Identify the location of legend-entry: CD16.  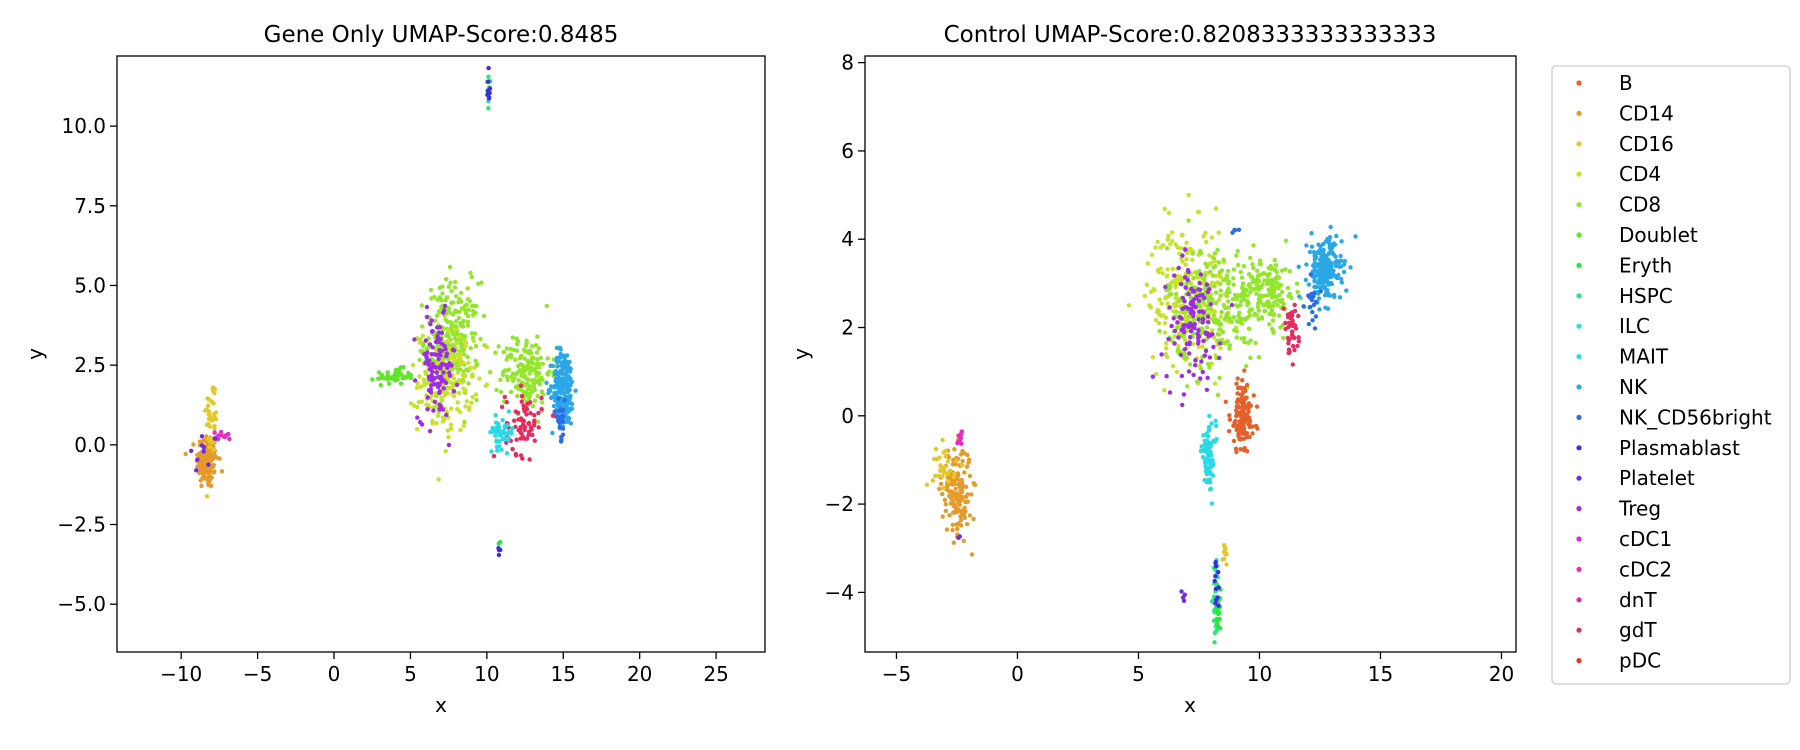
(1625, 144).